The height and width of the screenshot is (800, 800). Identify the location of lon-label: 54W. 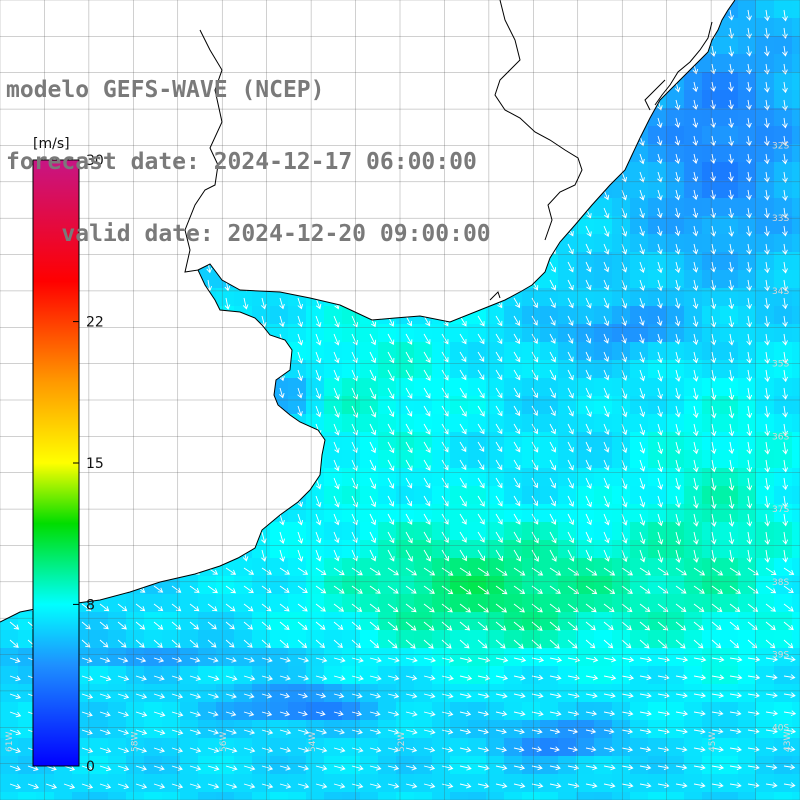
(313, 742).